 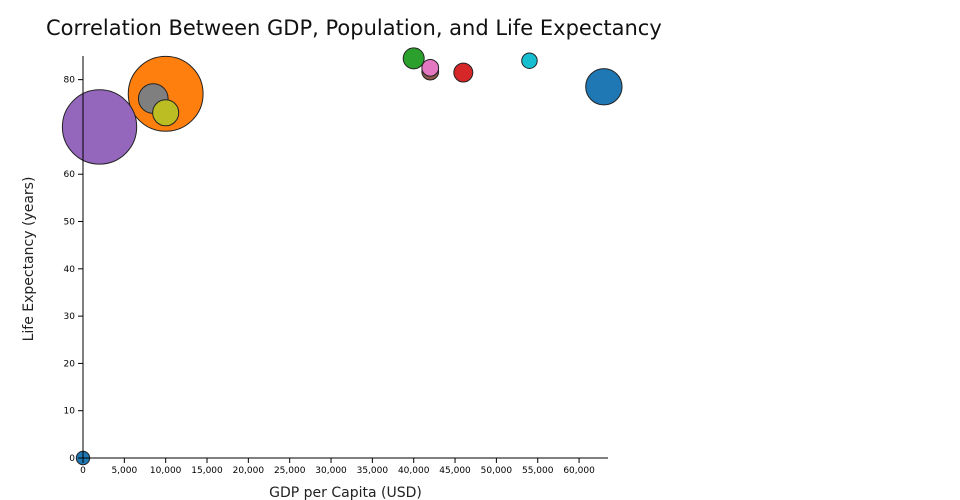 What do you see at coordinates (70, 412) in the screenshot?
I see `y-tick-label: 10` at bounding box center [70, 412].